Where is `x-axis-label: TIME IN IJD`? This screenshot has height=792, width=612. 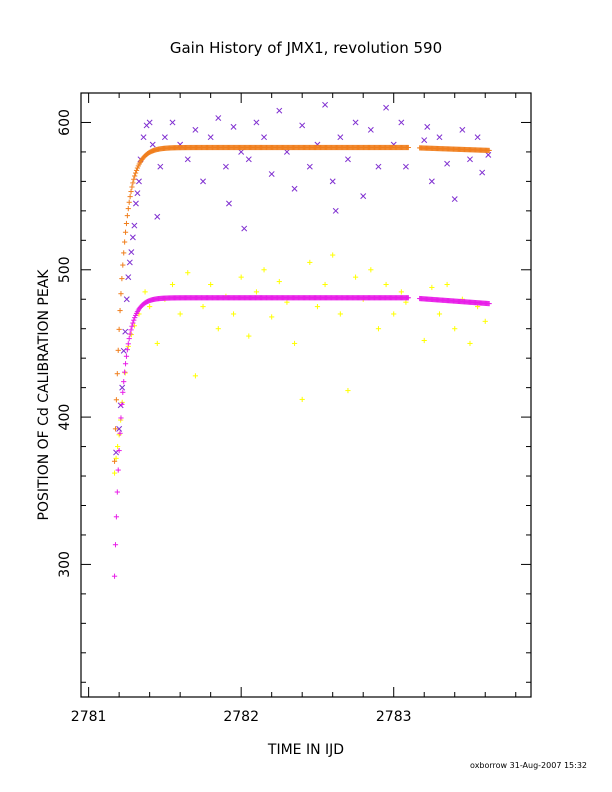
x-axis-label: TIME IN IJD is located at coordinates (305, 750).